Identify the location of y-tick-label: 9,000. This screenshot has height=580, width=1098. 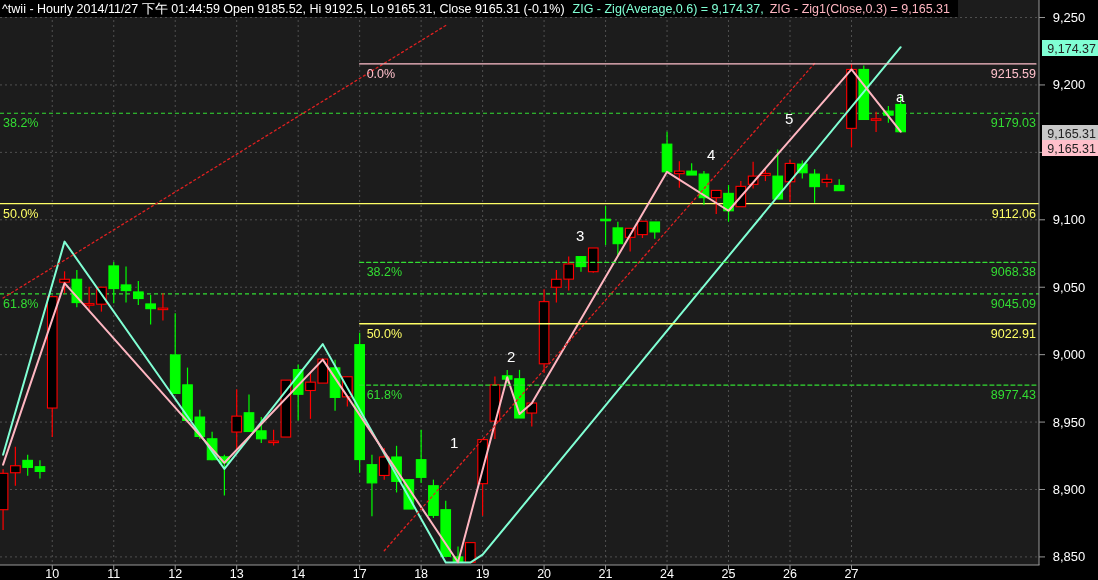
(1069, 355).